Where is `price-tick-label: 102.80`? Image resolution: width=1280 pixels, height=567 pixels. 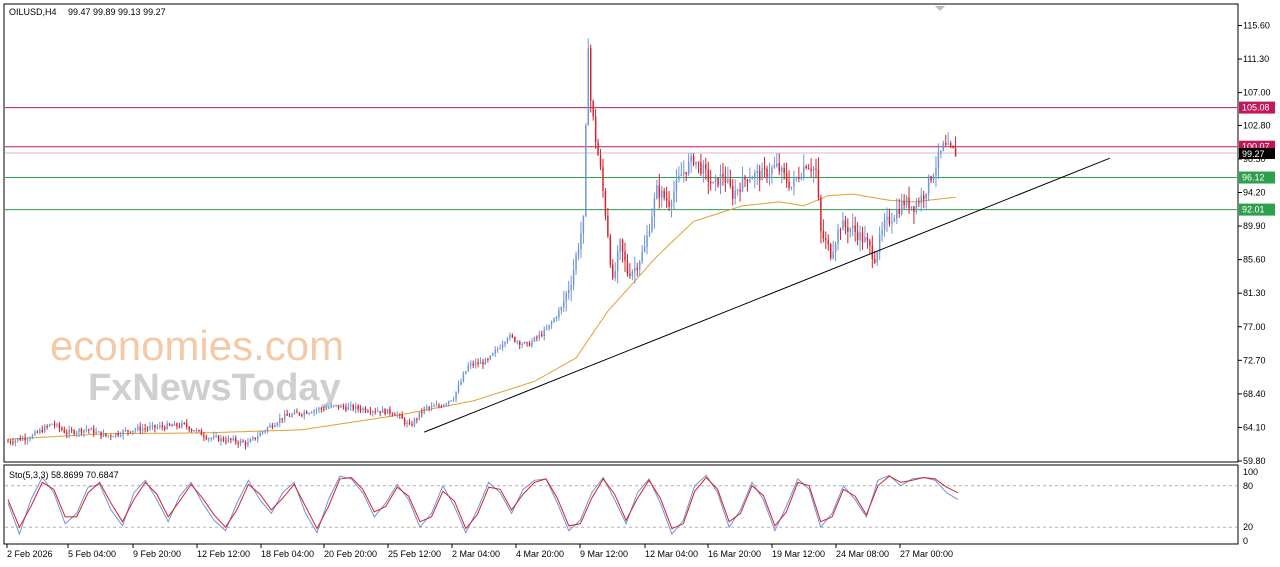
price-tick-label: 102.80 is located at coordinates (1257, 125).